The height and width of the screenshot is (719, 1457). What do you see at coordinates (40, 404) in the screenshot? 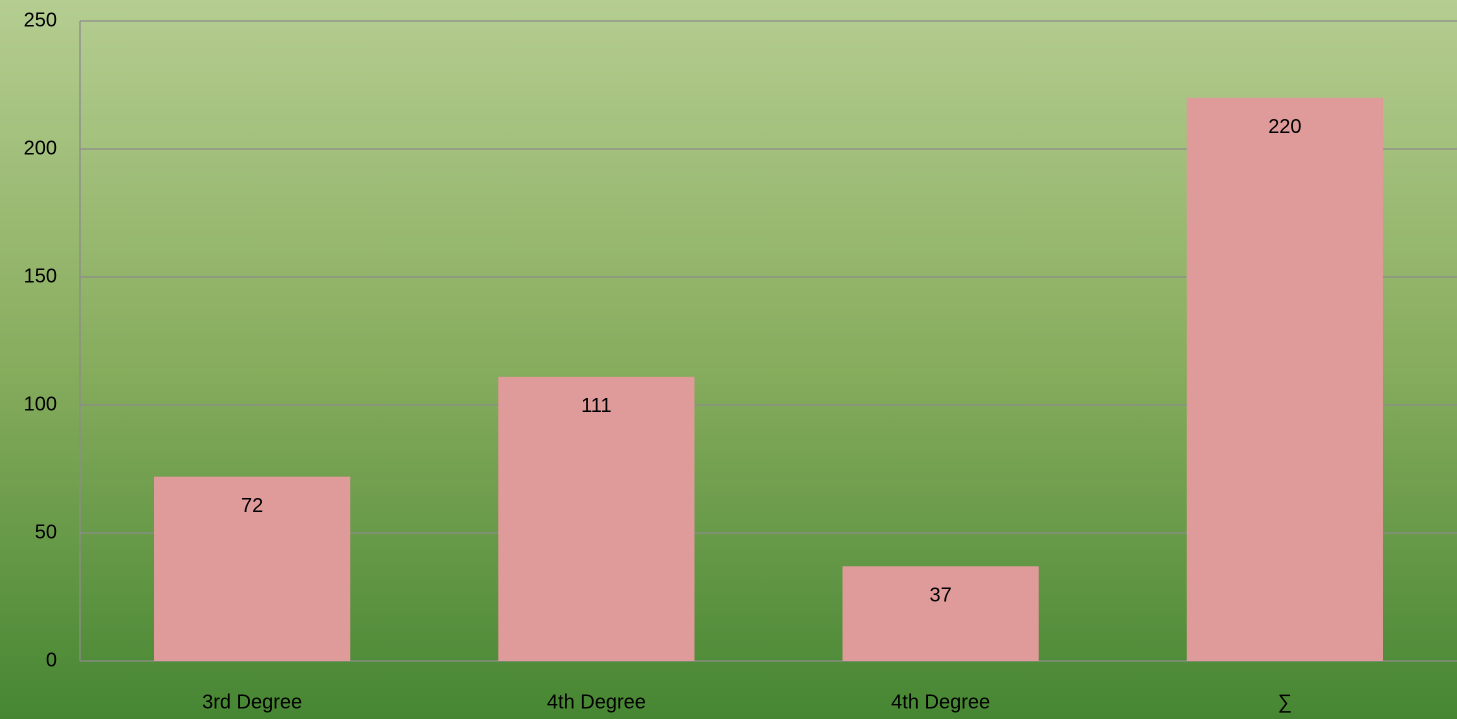
I see `y-tick-label: 100` at bounding box center [40, 404].